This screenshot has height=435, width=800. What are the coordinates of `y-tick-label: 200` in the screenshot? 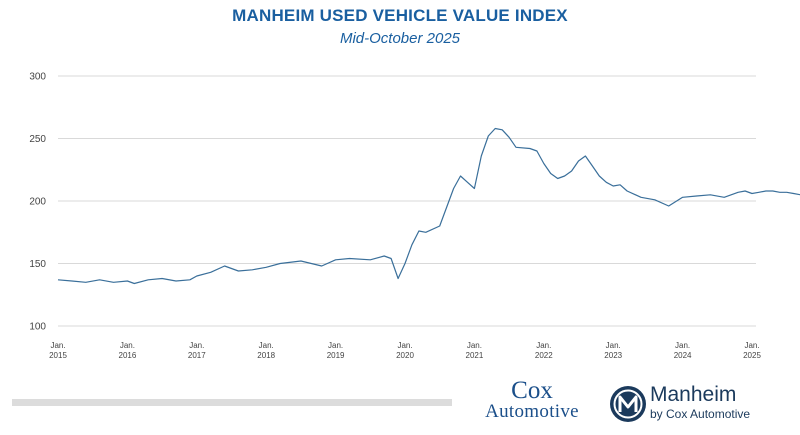 It's located at (37, 202).